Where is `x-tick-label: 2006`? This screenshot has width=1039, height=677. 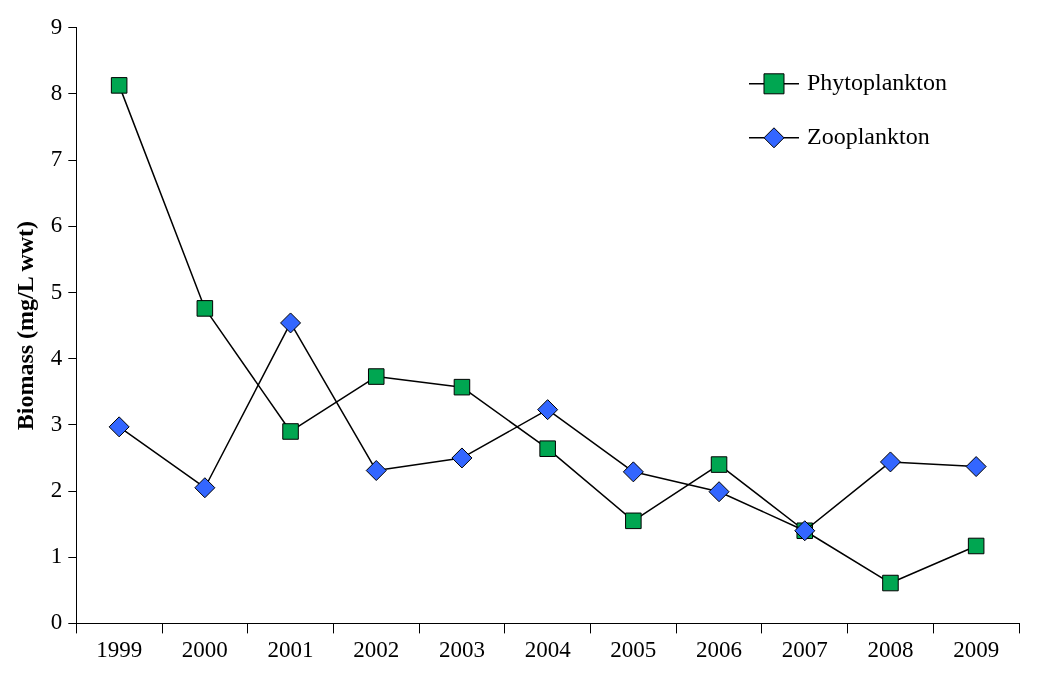 x-tick-label: 2006 is located at coordinates (719, 650).